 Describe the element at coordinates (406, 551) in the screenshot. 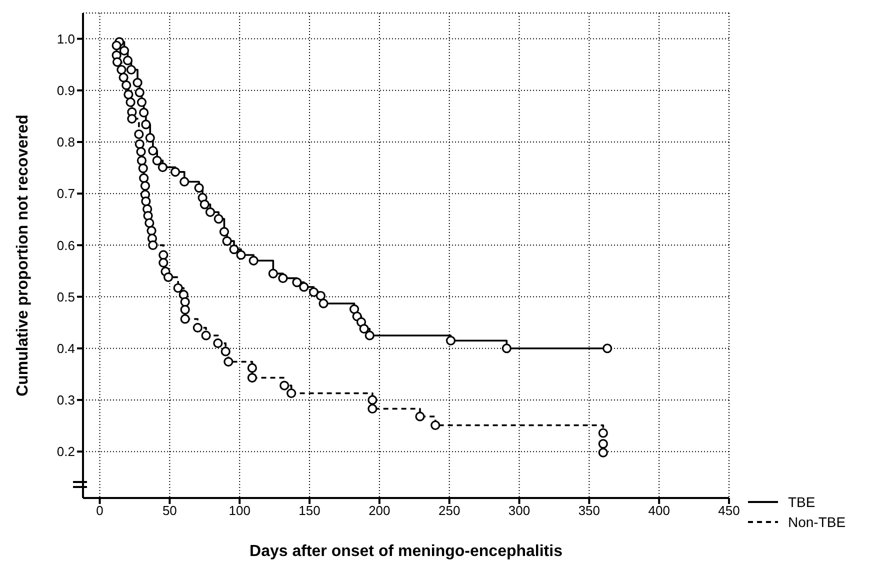

I see `x-axis-title: Days after onset of meningo-encephalitis` at that location.